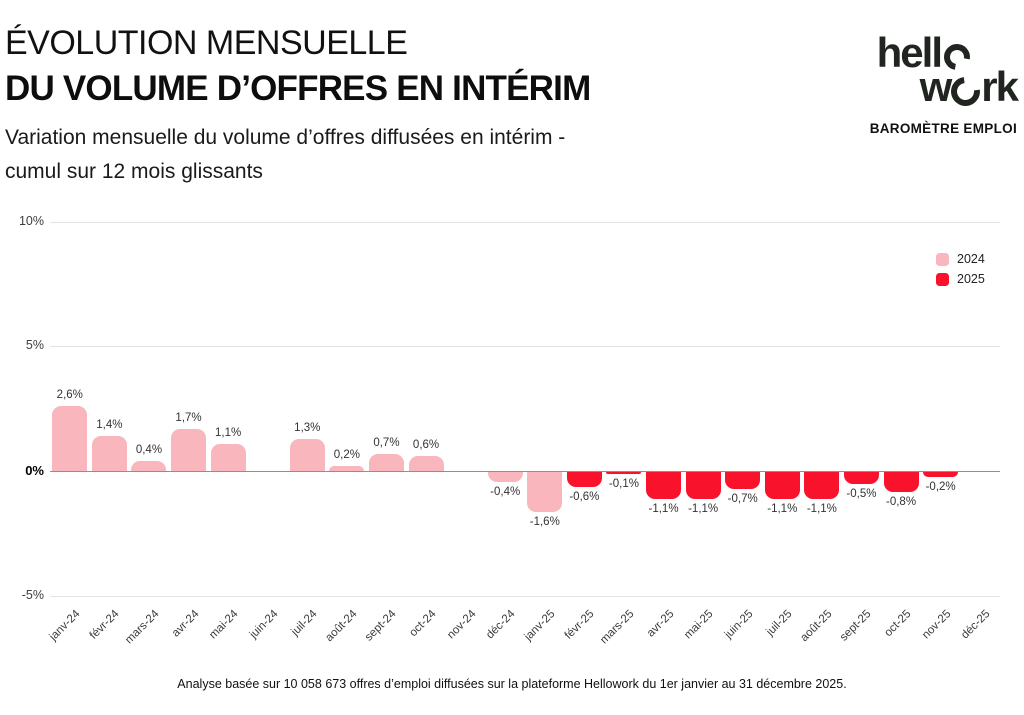 The width and height of the screenshot is (1024, 715). I want to click on bar-févr-25, so click(584, 479).